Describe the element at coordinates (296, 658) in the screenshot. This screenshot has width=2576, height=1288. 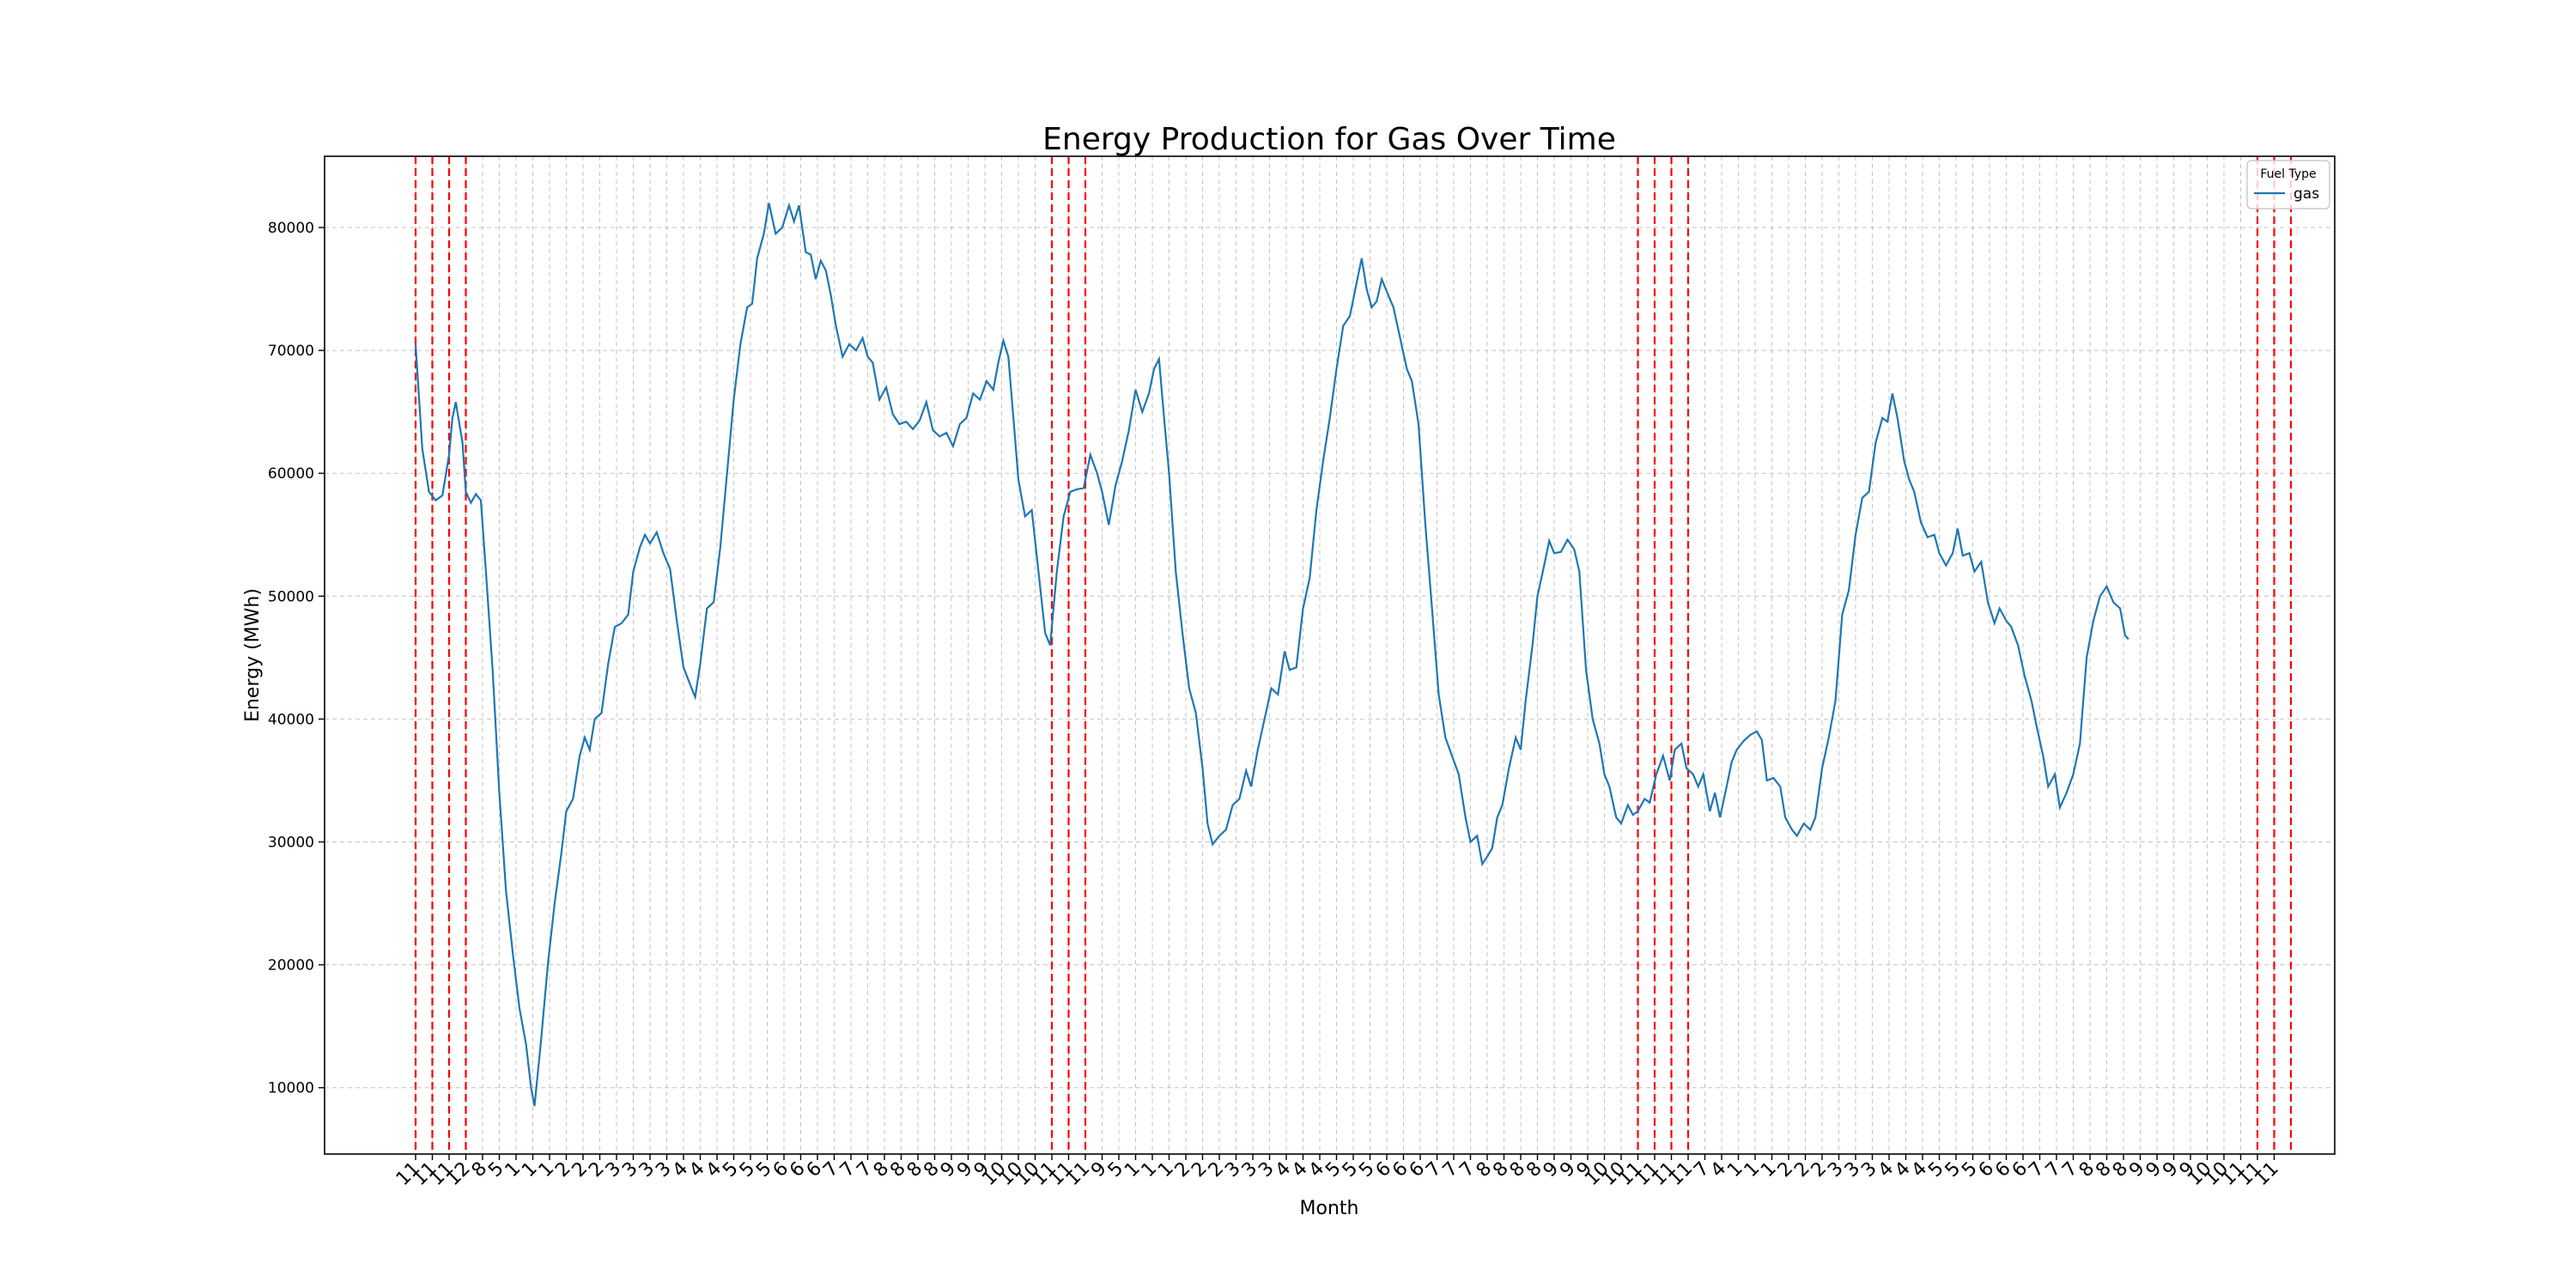
I see `y-axis-ticks: 10000 20000 30000 40000 50000 60000 70000 80000` at that location.